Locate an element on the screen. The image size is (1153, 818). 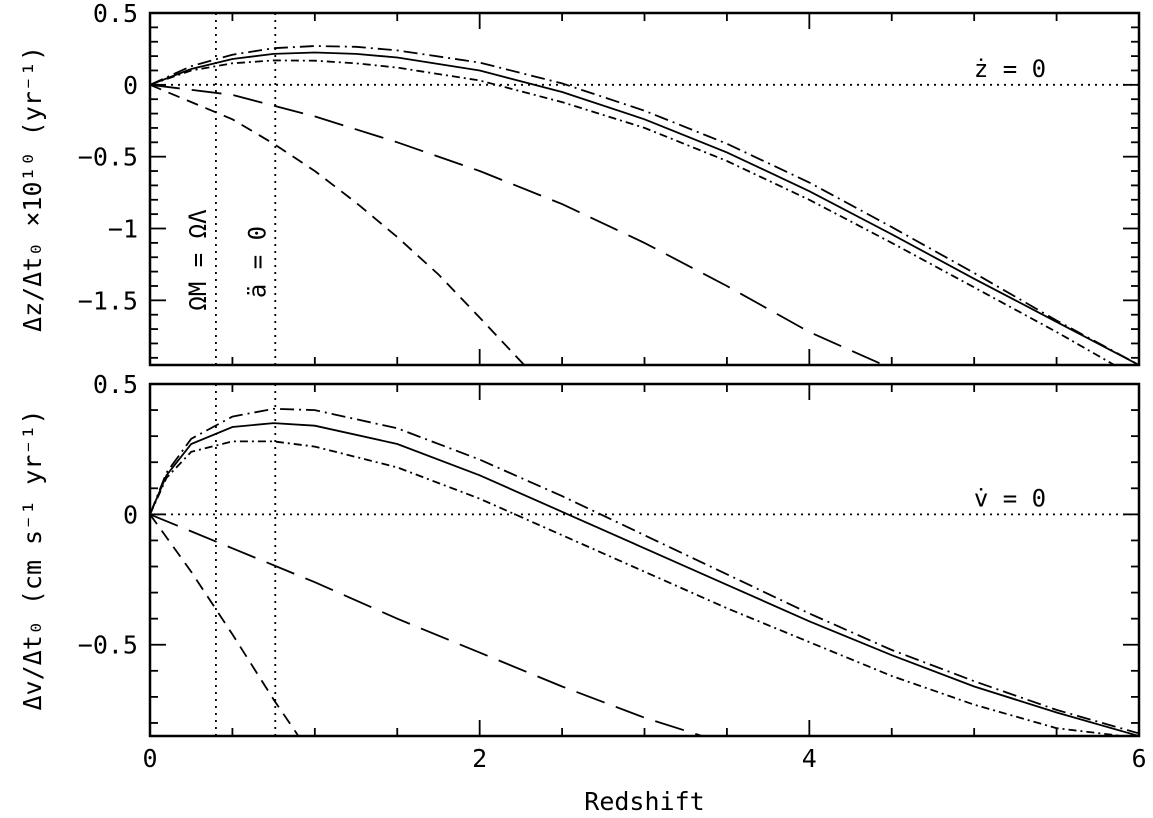
x-tick-label: 2 is located at coordinates (479, 758).